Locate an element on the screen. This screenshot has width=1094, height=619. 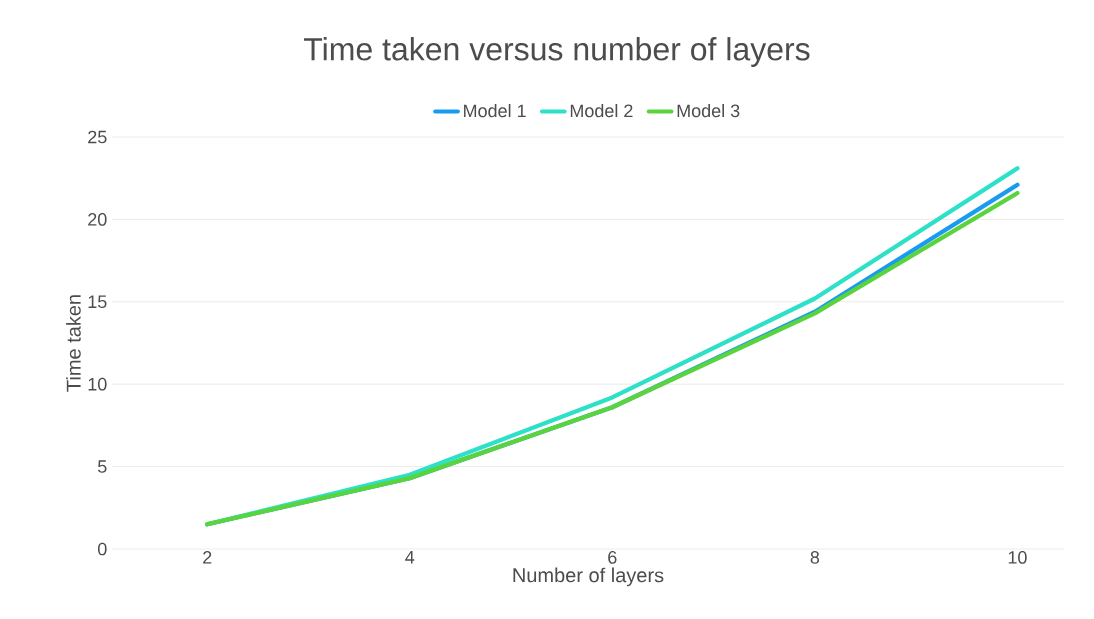
y-tick-label: 10 is located at coordinates (97, 384).